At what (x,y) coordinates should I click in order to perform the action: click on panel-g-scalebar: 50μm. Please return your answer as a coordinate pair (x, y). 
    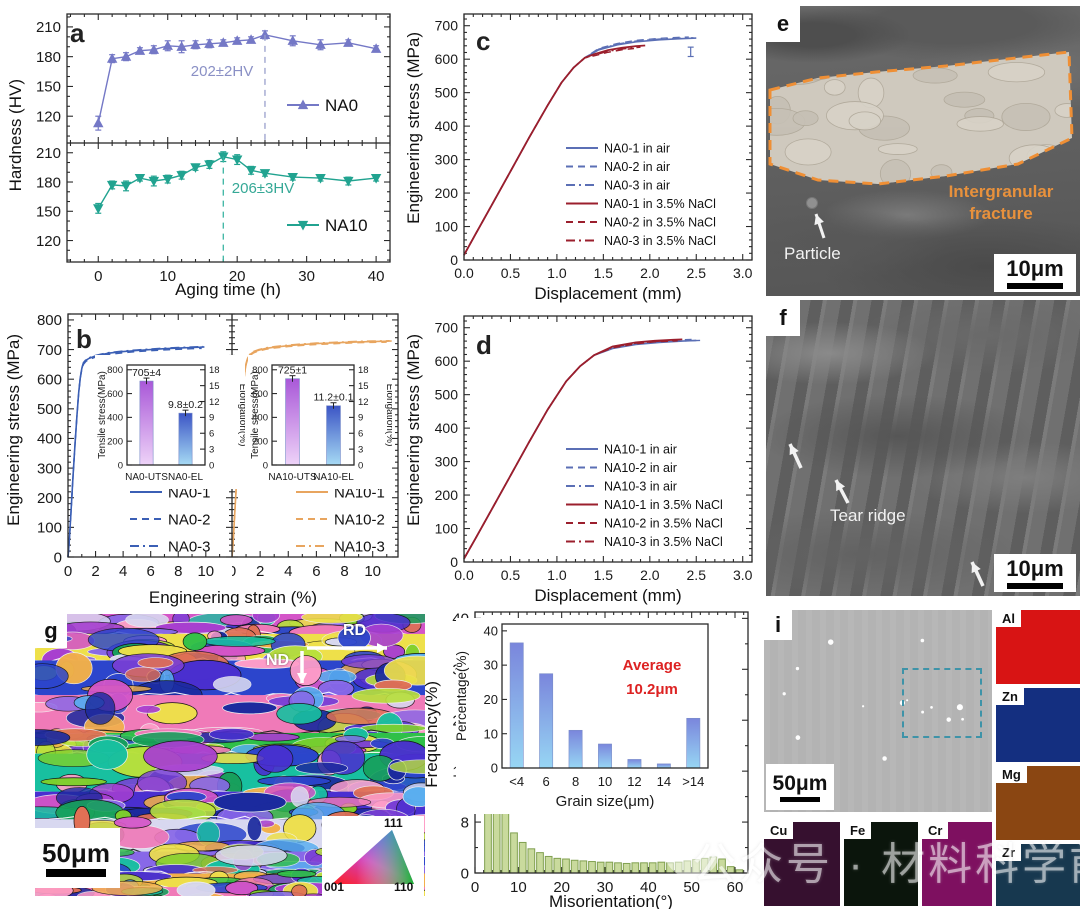
    Looking at the image, I should click on (76, 858).